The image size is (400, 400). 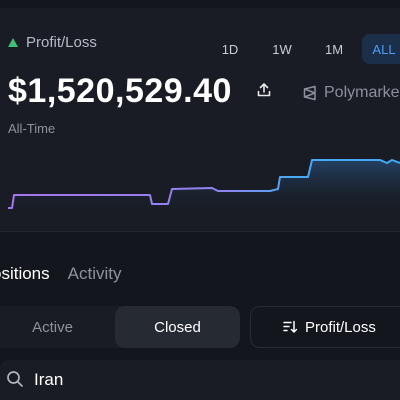 What do you see at coordinates (204, 184) in the screenshot?
I see `pnl-line` at bounding box center [204, 184].